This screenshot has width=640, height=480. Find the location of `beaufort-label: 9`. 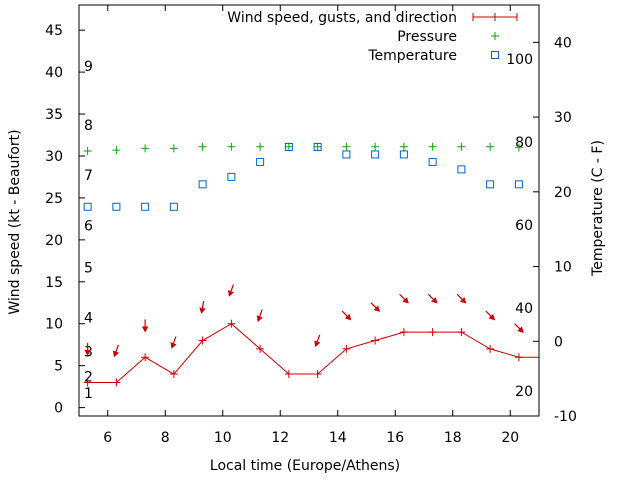

beaufort-label: 9 is located at coordinates (88, 67).